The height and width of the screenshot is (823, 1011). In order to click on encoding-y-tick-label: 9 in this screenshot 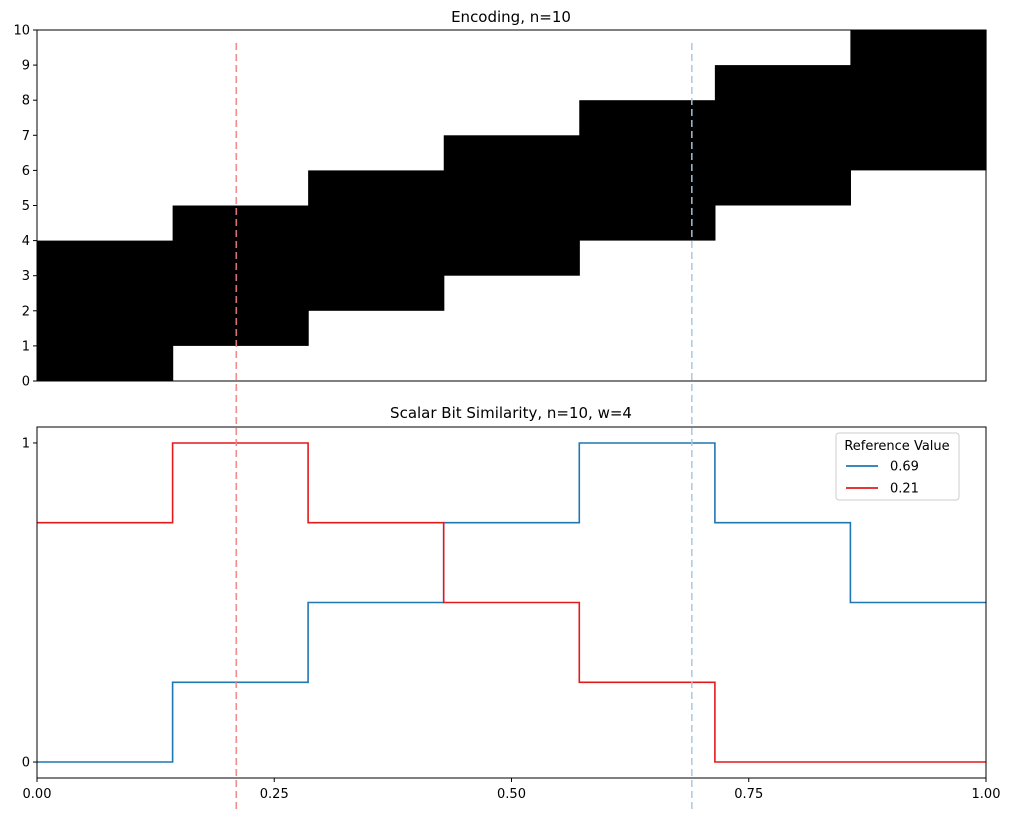, I will do `click(26, 66)`.